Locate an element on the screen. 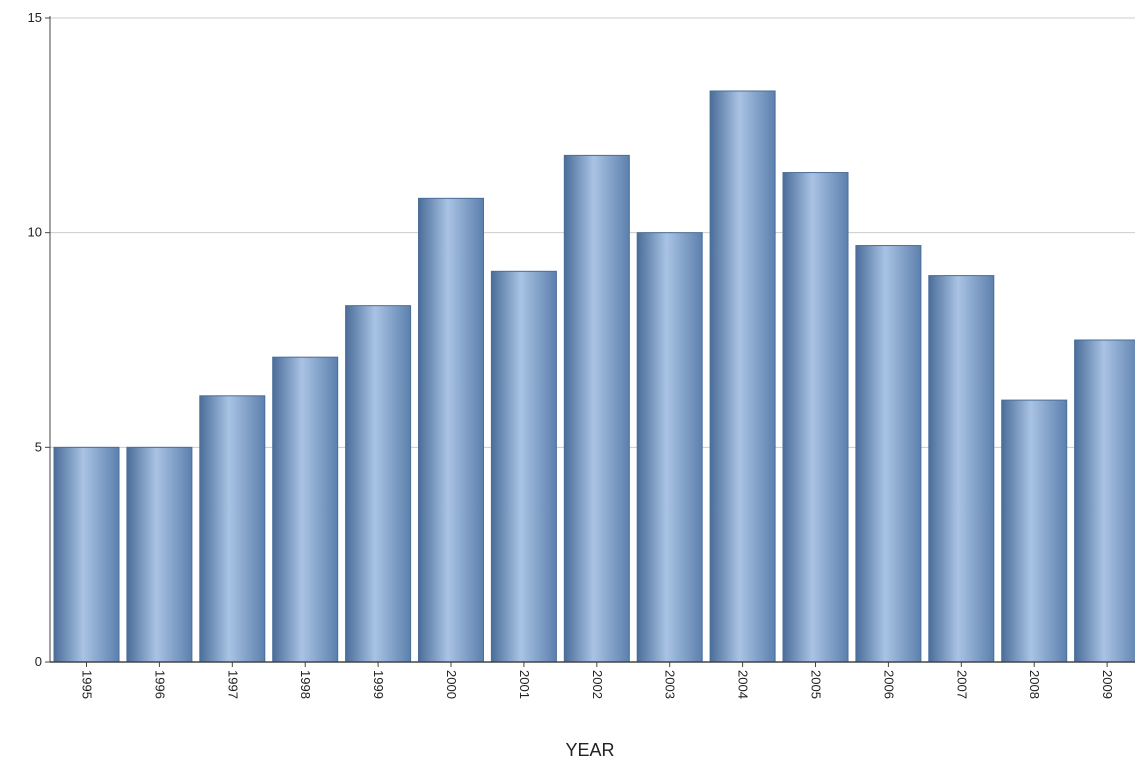  bar-2003 is located at coordinates (669, 447).